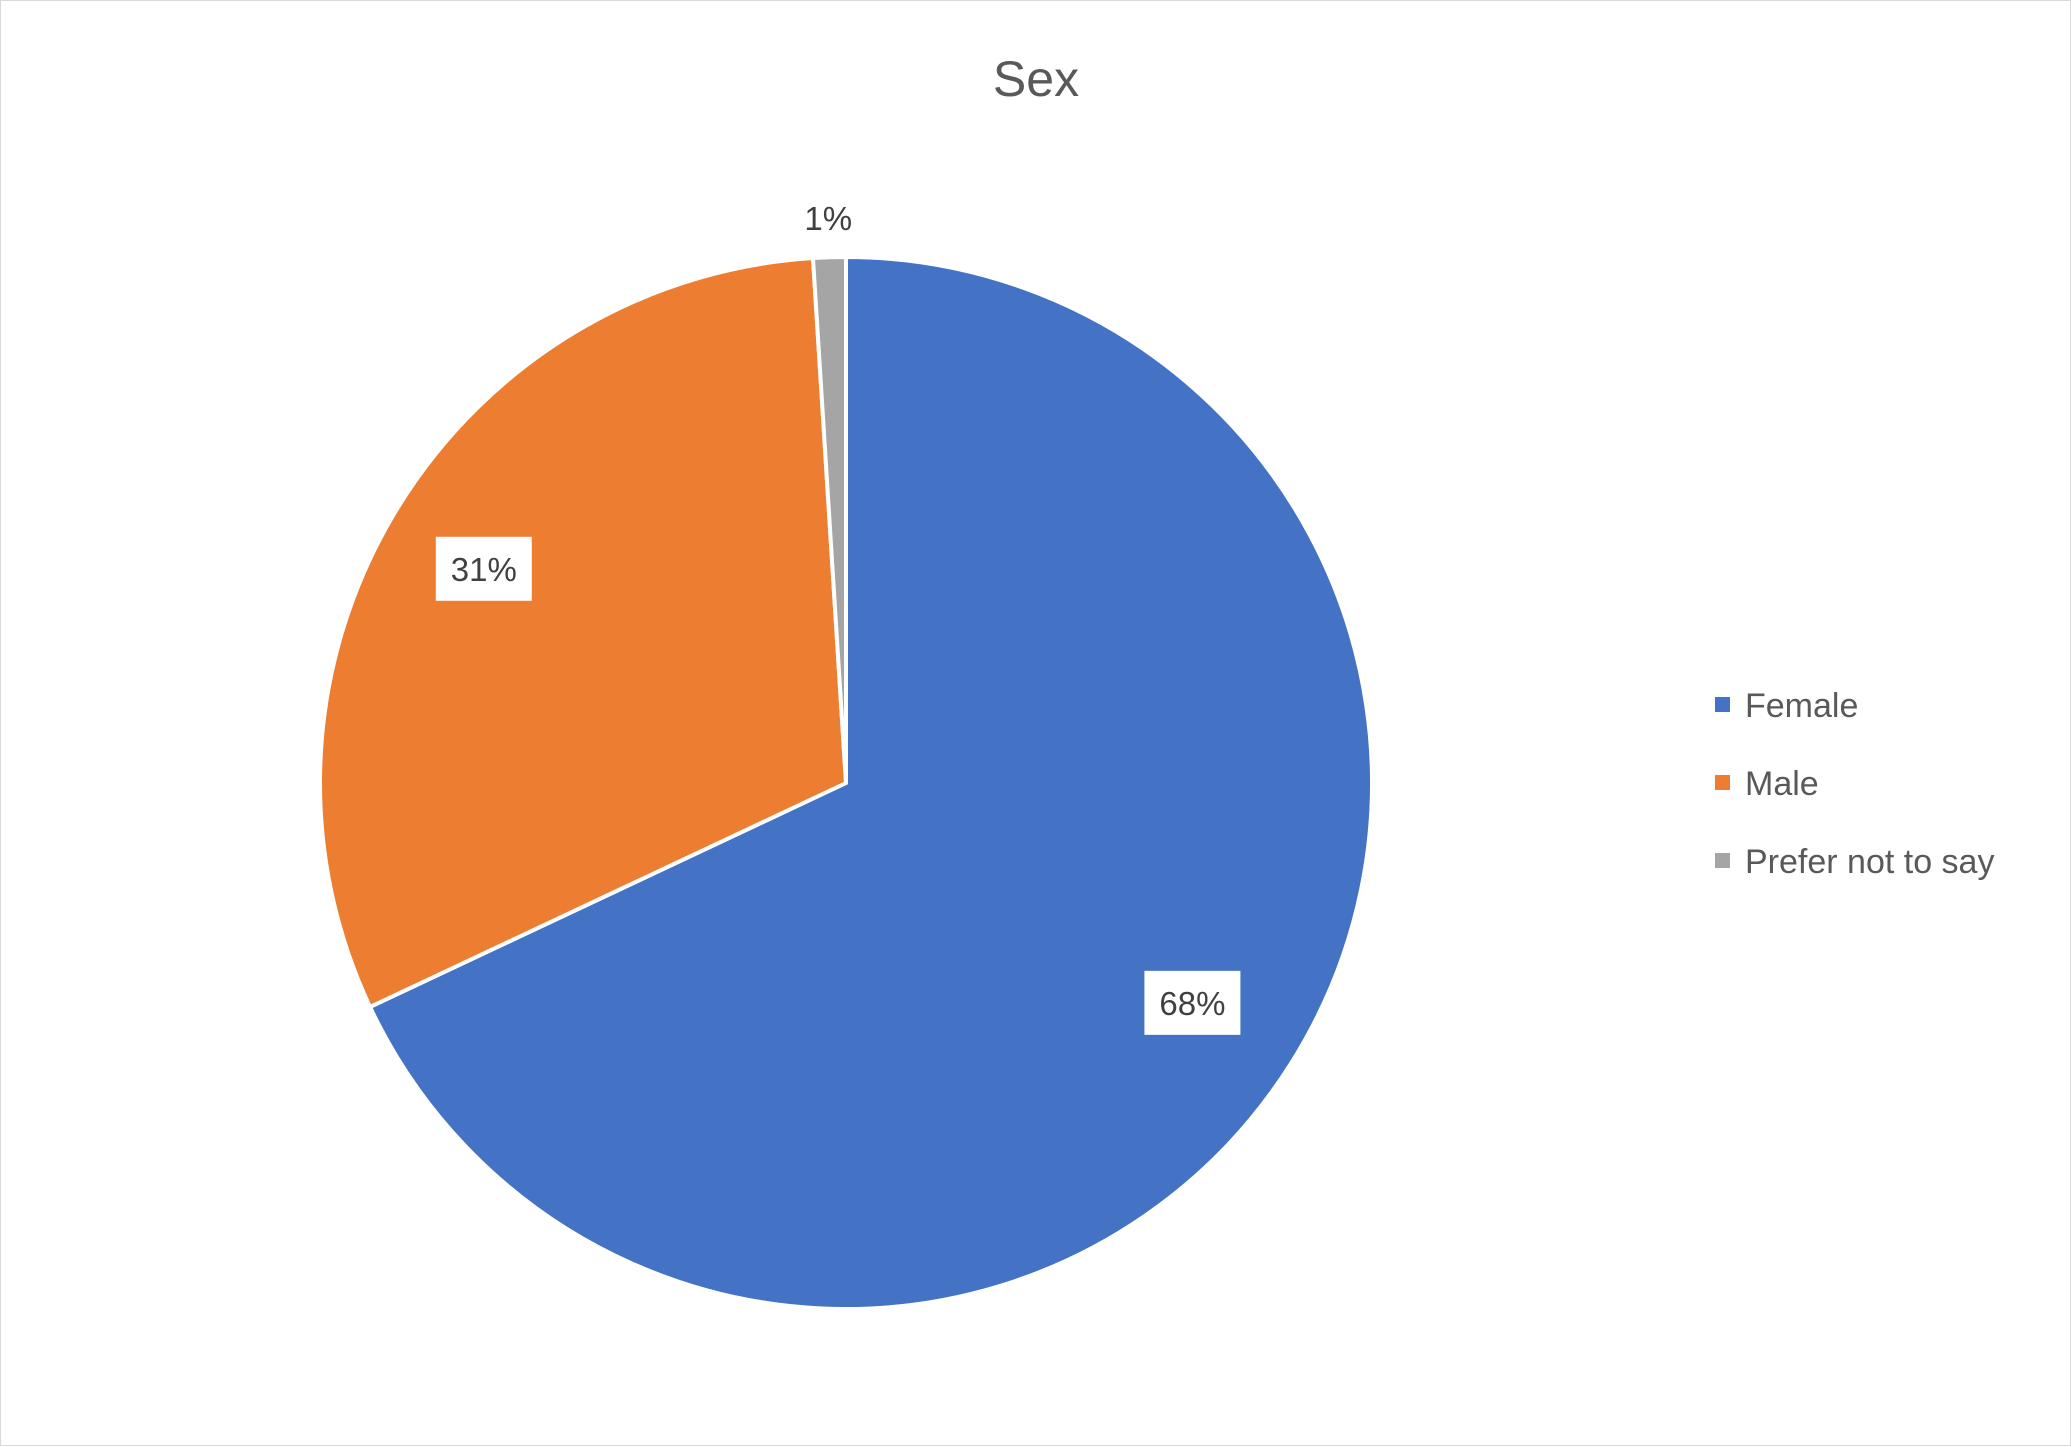 The height and width of the screenshot is (1447, 2071). I want to click on legend-label: Male, so click(1782, 784).